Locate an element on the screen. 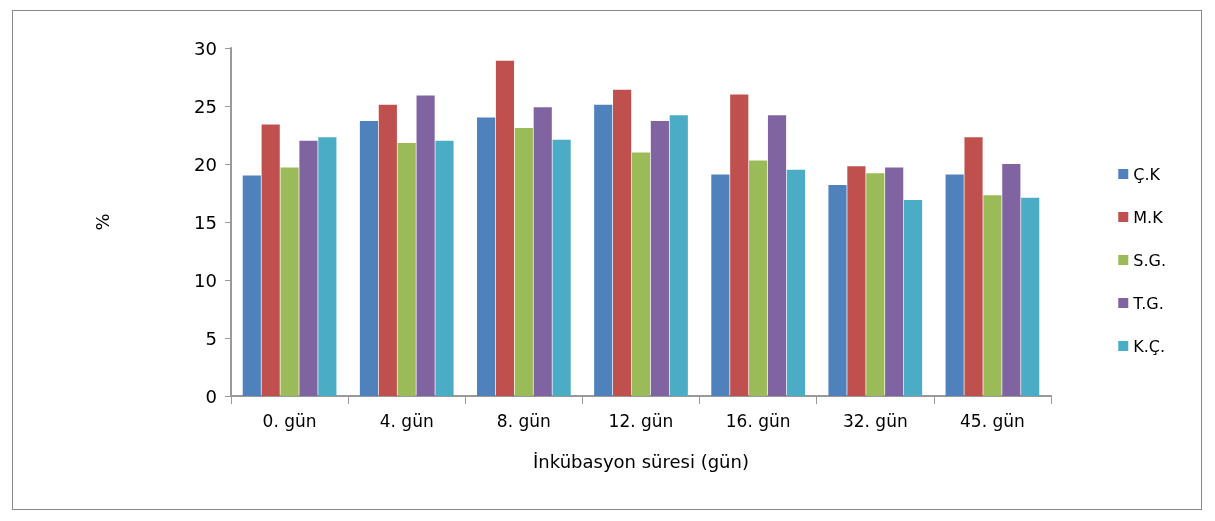 The height and width of the screenshot is (521, 1215). legend-label: K.Ç. is located at coordinates (1149, 346).